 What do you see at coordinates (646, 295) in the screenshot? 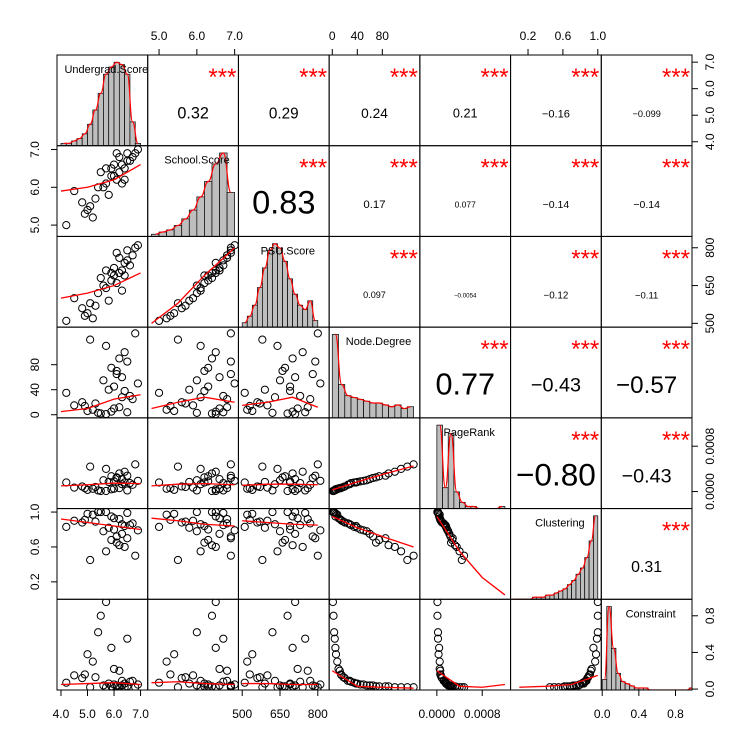
I see `correlation-value: −0.11` at bounding box center [646, 295].